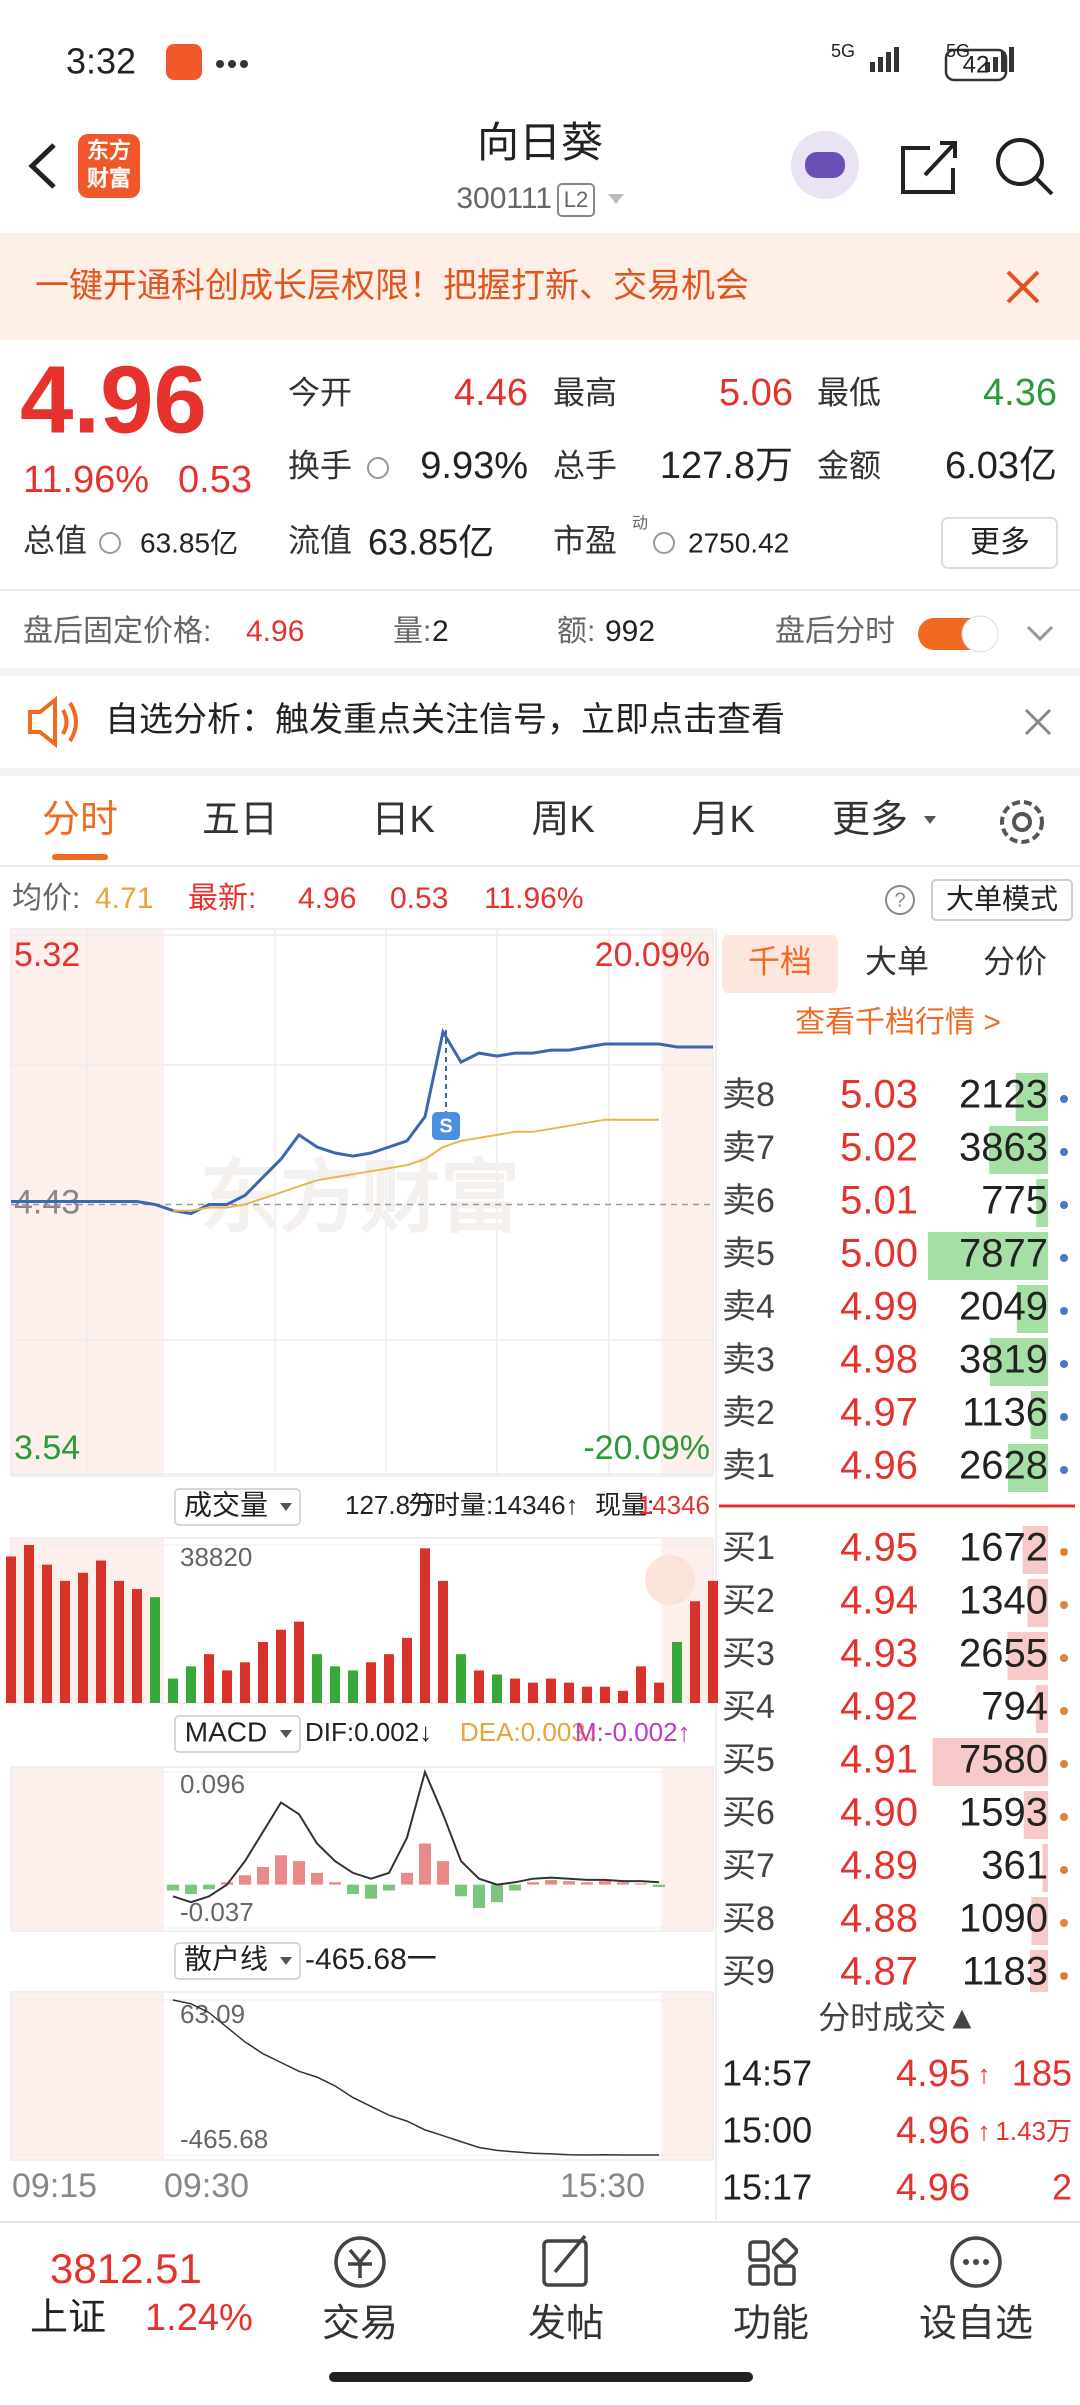 The image size is (1080, 2405). What do you see at coordinates (929, 167) in the screenshot?
I see `share-button` at bounding box center [929, 167].